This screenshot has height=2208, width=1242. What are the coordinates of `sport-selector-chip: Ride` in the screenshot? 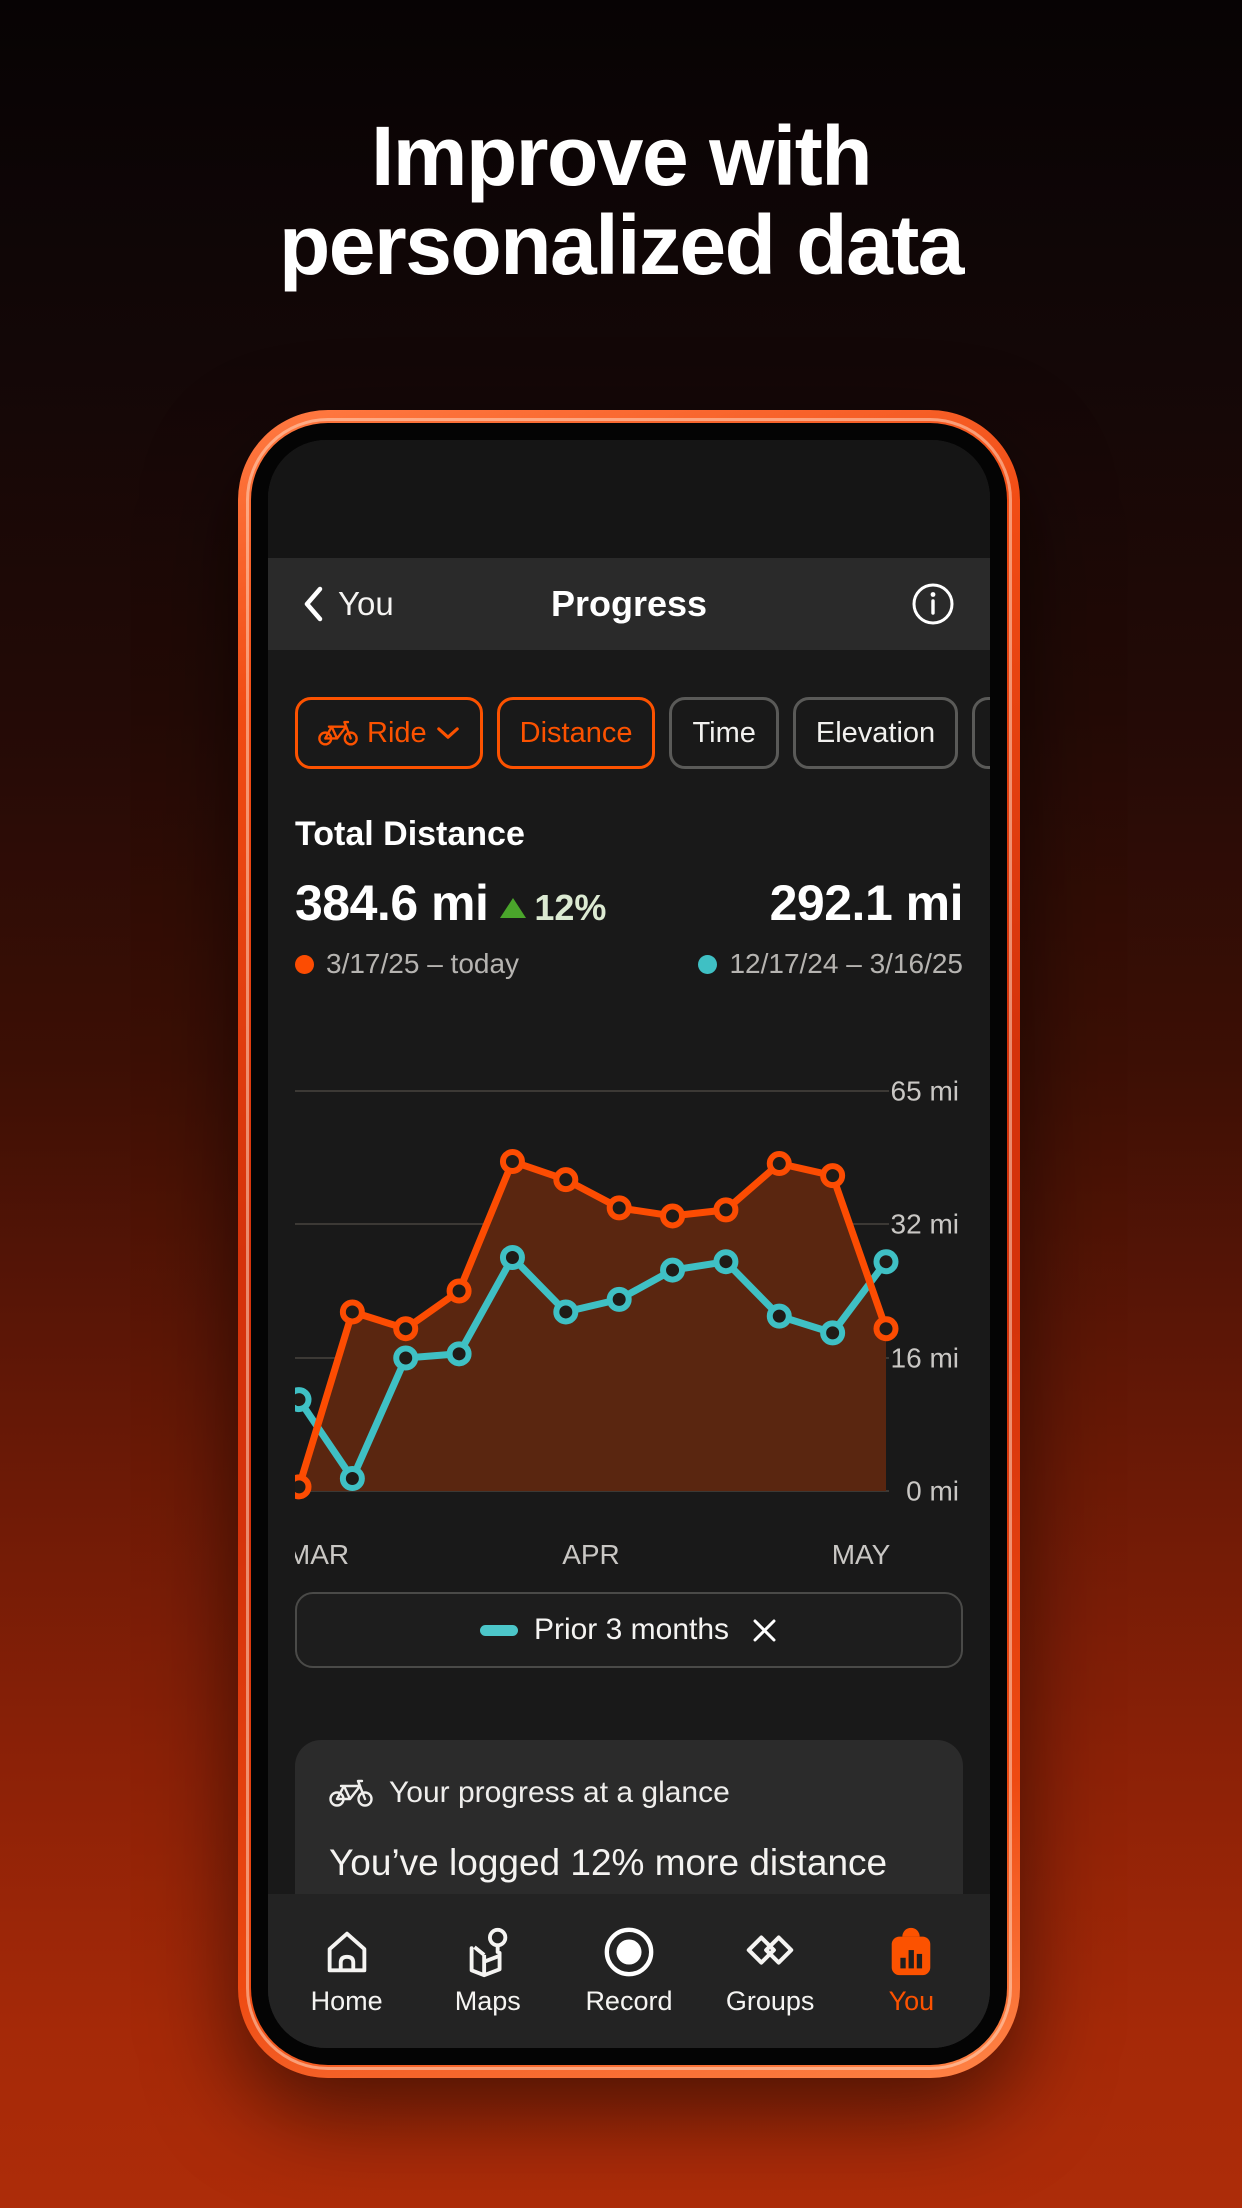 It's located at (389, 733).